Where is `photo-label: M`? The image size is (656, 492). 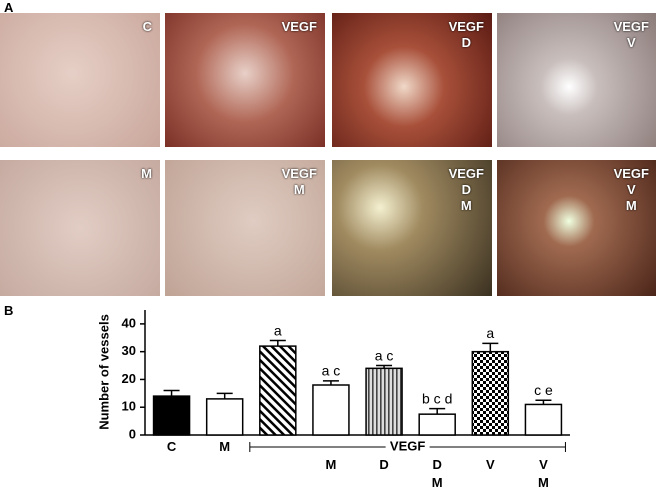 photo-label: M is located at coordinates (146, 173).